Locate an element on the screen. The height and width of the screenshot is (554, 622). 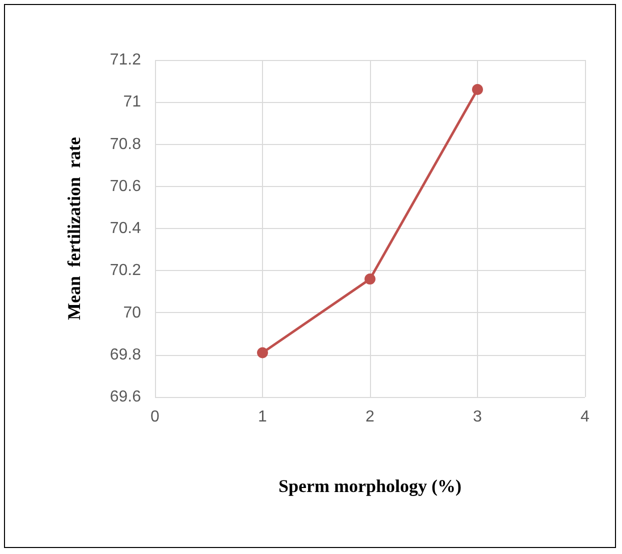
y-tick-label: 71 is located at coordinates (132, 102).